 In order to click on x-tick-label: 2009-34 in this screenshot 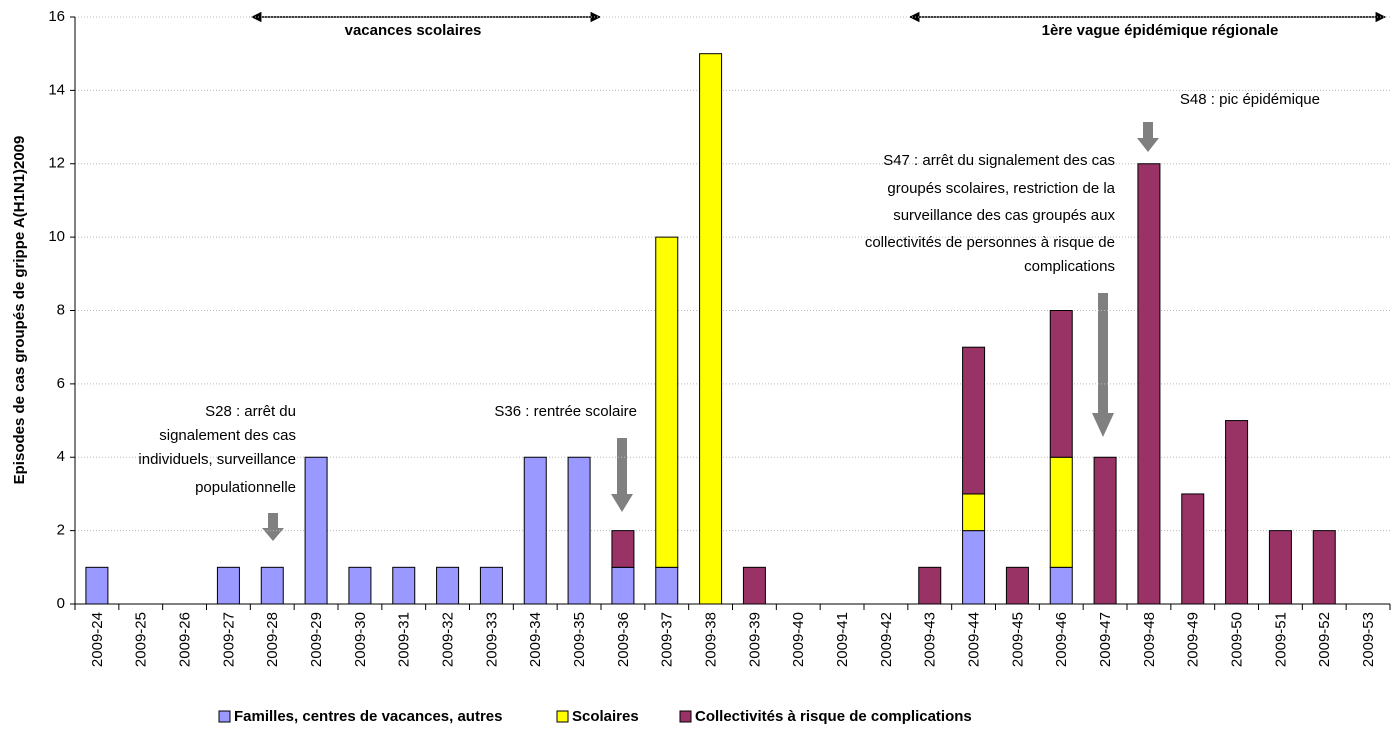, I will do `click(535, 639)`.